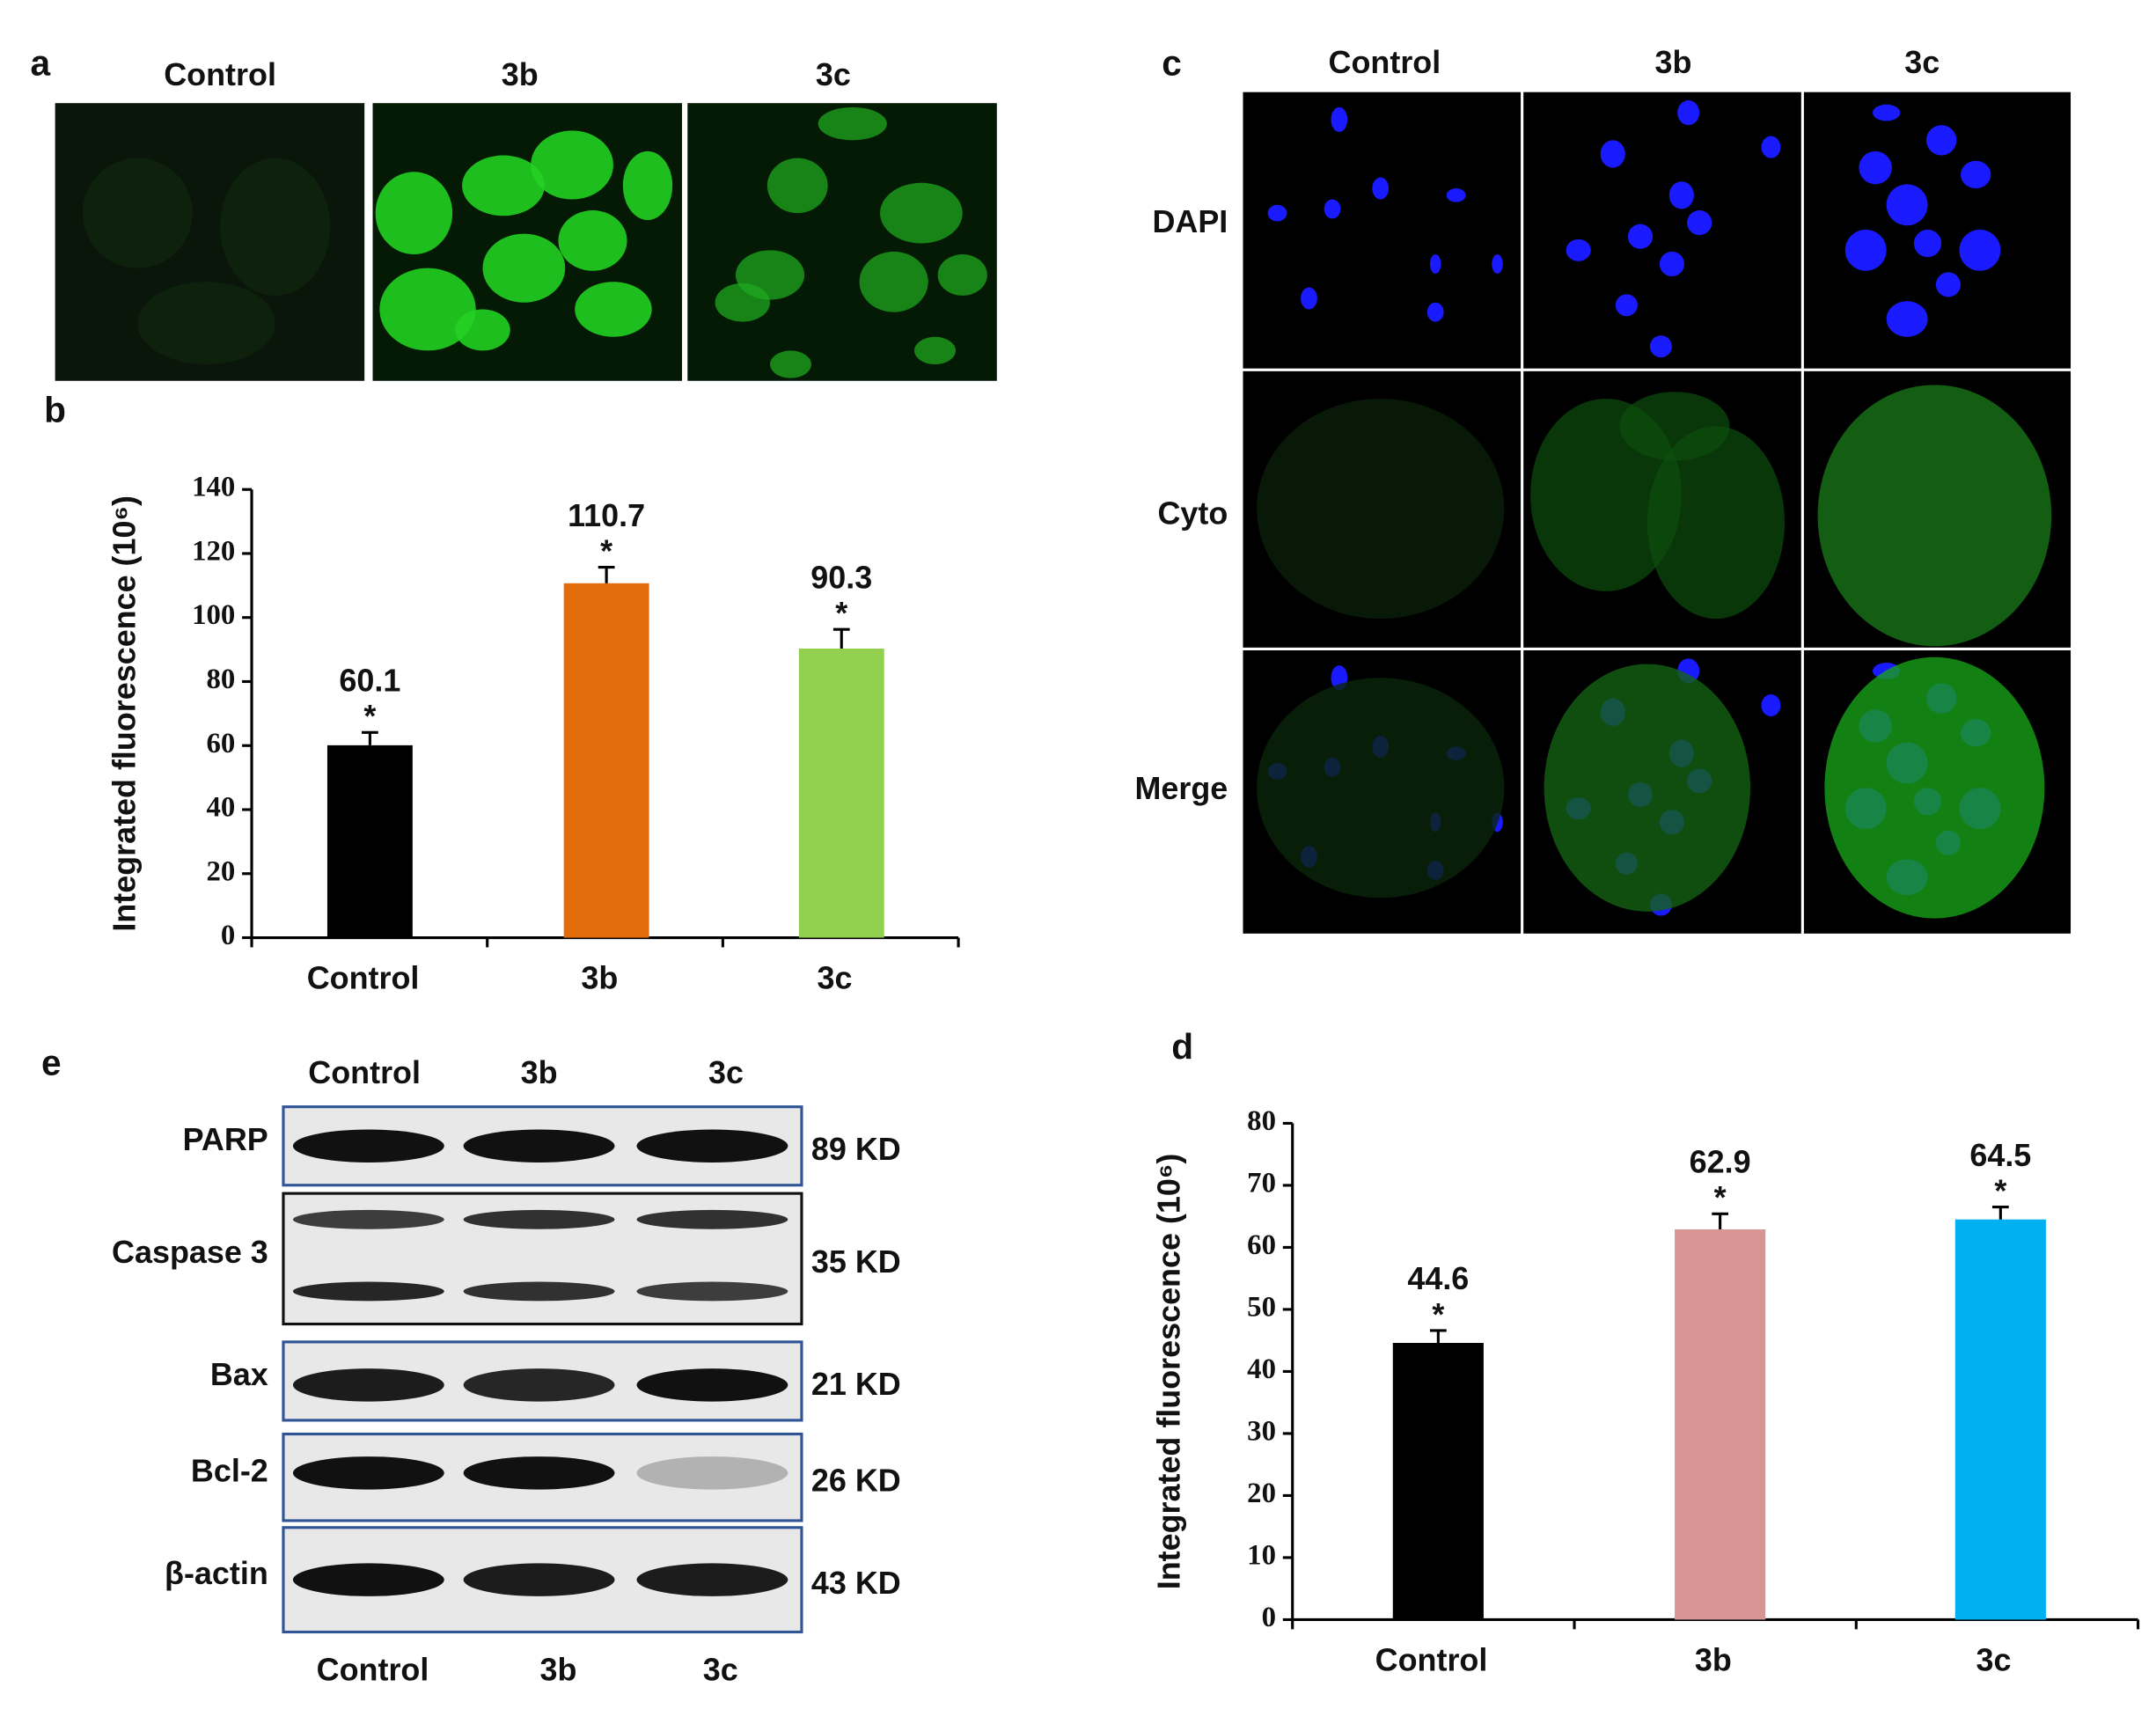  I want to click on band-label: PARP, so click(225, 1139).